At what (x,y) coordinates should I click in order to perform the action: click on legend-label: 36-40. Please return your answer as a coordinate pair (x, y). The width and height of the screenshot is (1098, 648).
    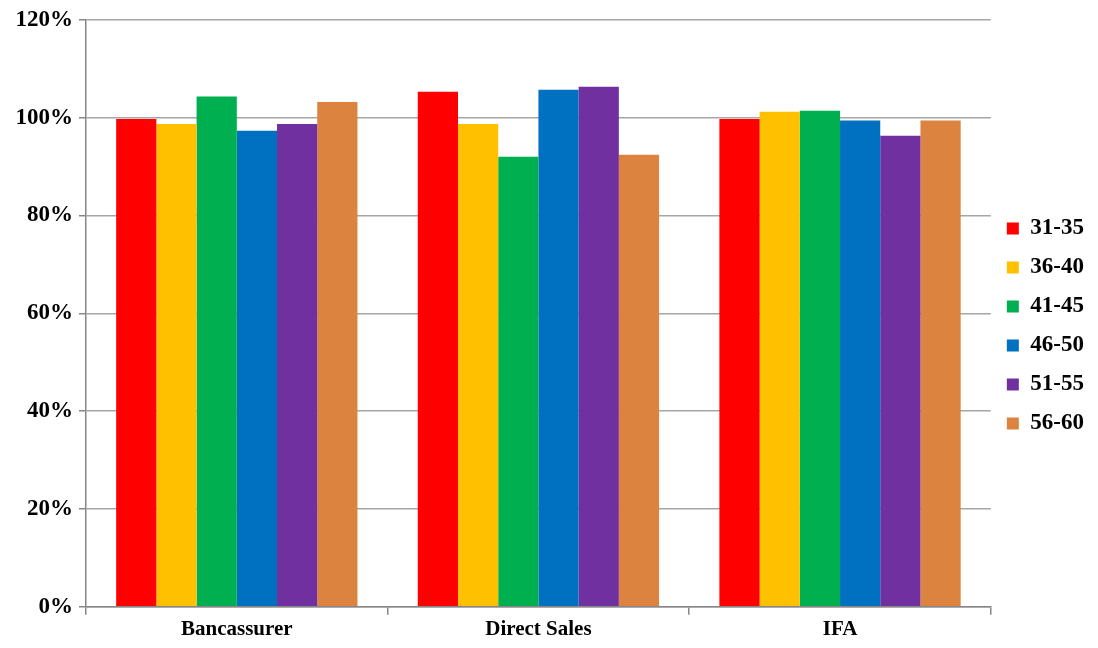
    Looking at the image, I should click on (1057, 266).